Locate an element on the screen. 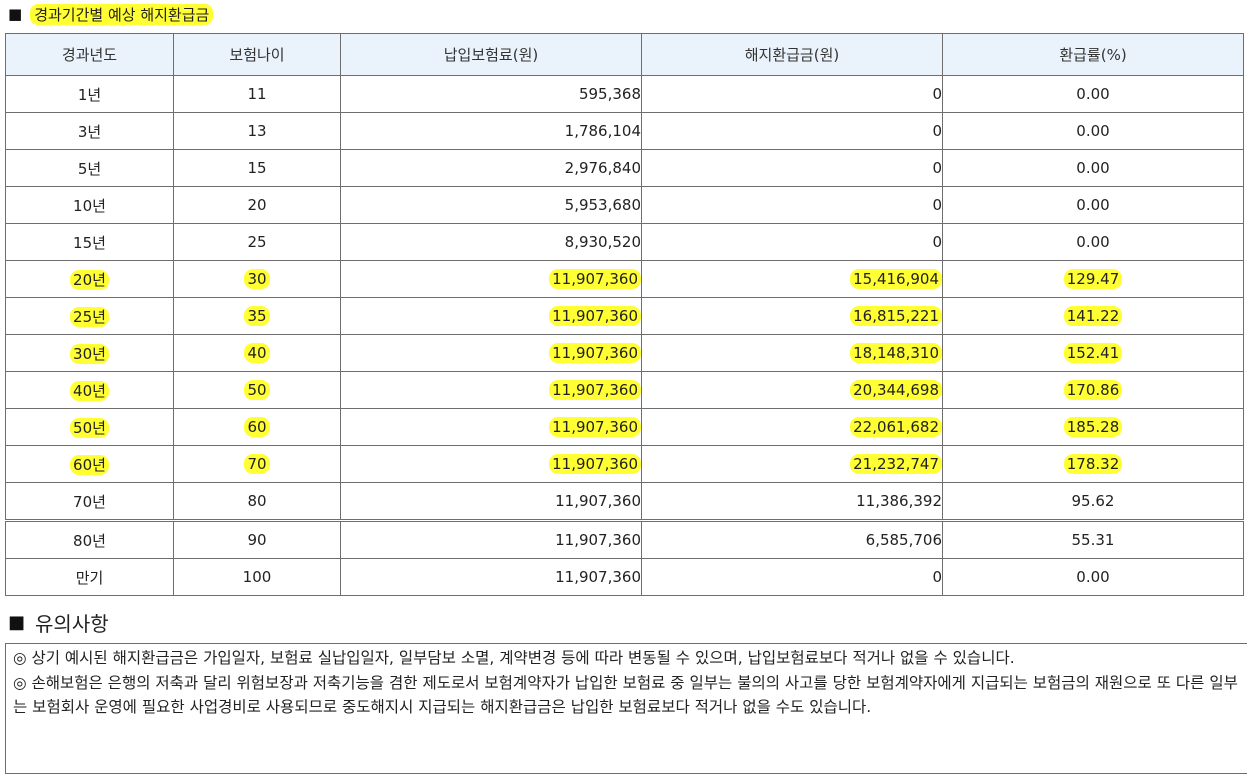 This screenshot has width=1247, height=779. cell-age-value: 35 is located at coordinates (257, 316).